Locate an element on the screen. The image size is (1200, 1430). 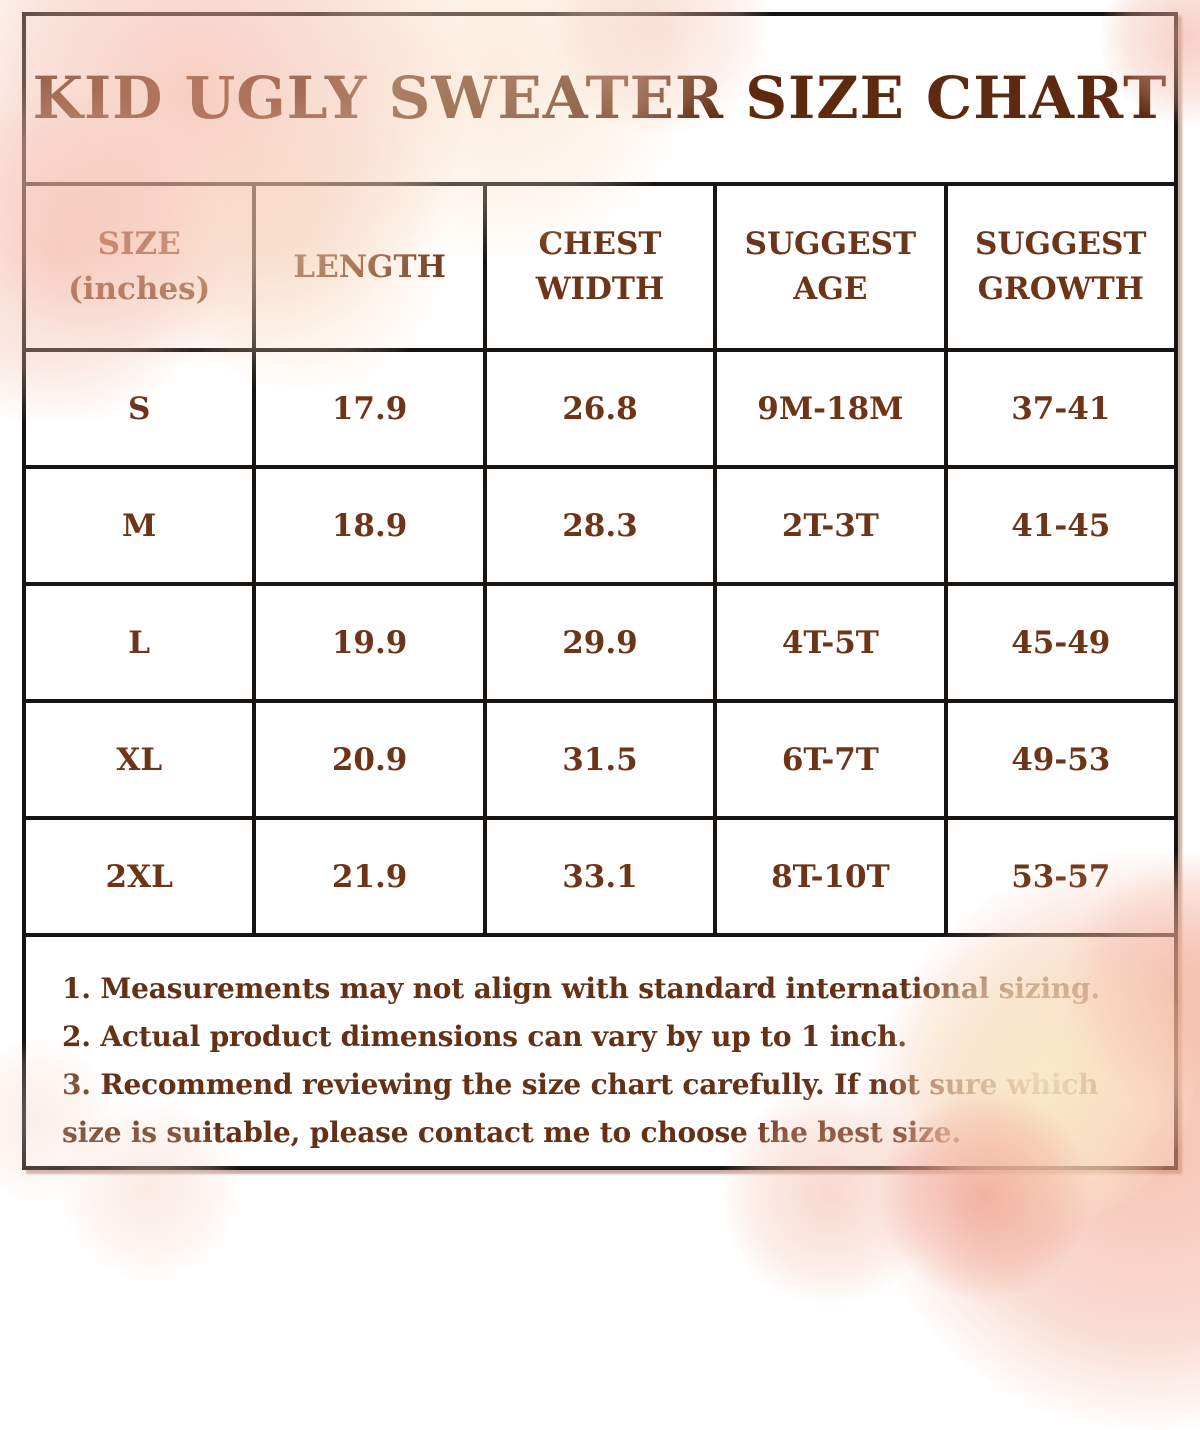
chest-width-cell: 29.9 is located at coordinates (600, 642).